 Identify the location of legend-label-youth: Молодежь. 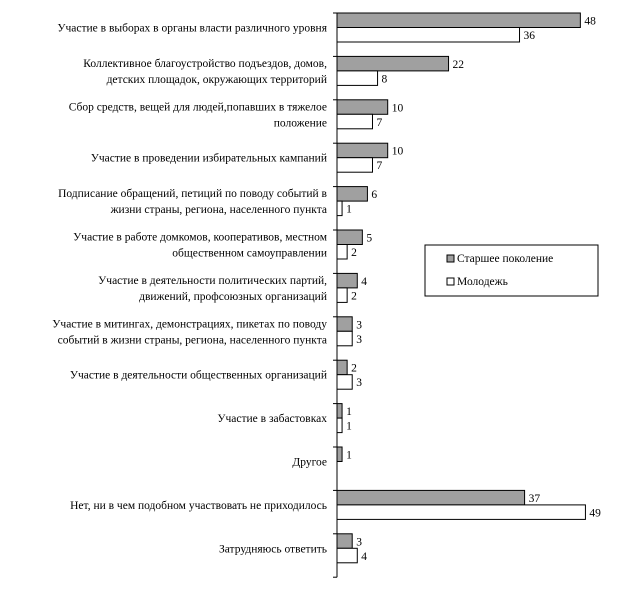
(482, 282).